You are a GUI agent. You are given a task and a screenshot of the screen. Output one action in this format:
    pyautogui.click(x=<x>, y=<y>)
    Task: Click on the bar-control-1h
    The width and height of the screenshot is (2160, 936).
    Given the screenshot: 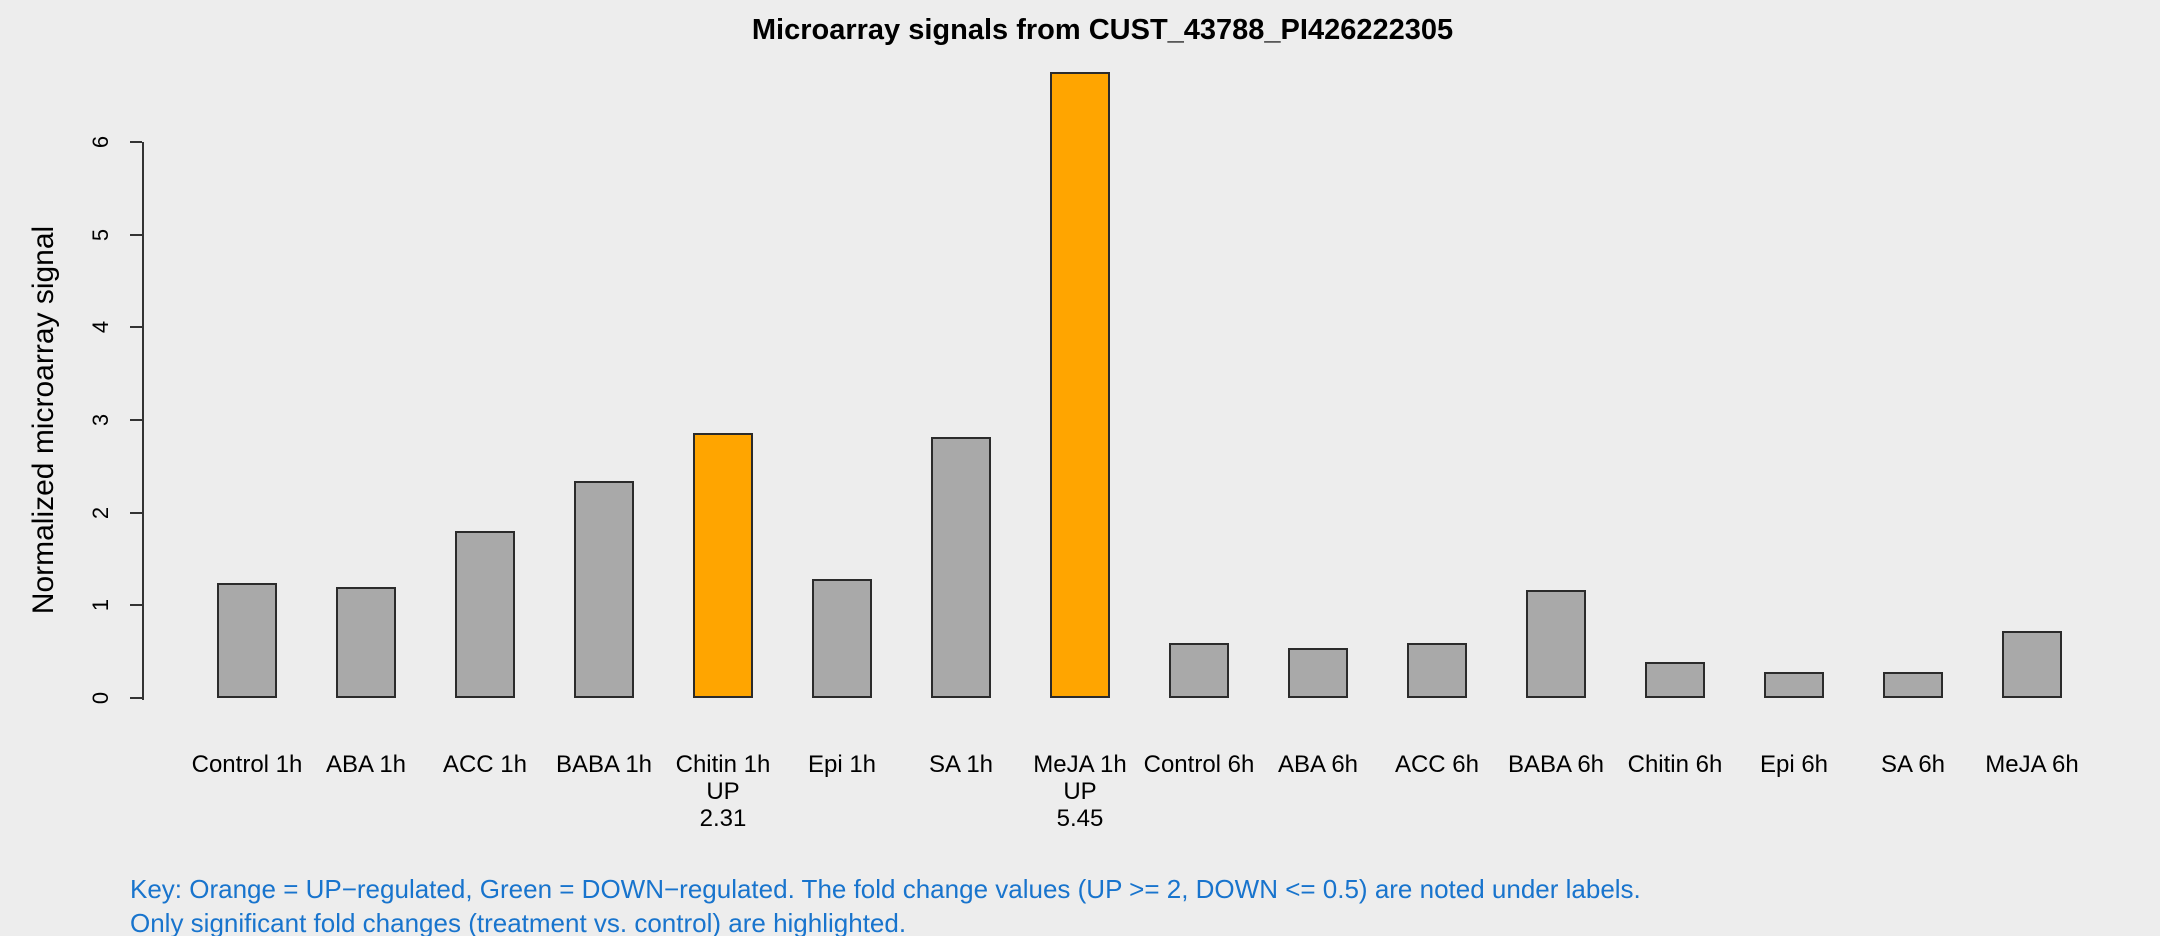 What is the action you would take?
    pyautogui.click(x=247, y=640)
    